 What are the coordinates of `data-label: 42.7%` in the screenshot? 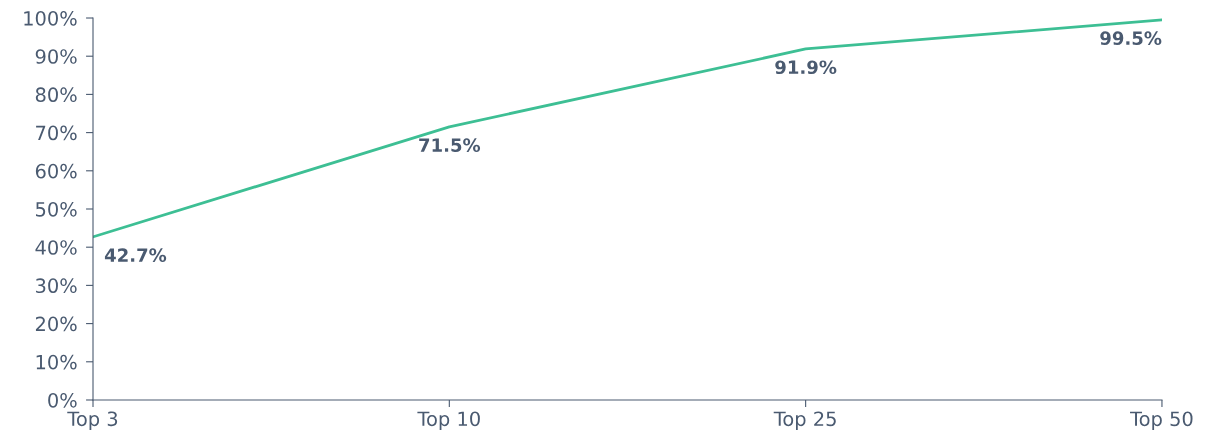 It's located at (135, 255).